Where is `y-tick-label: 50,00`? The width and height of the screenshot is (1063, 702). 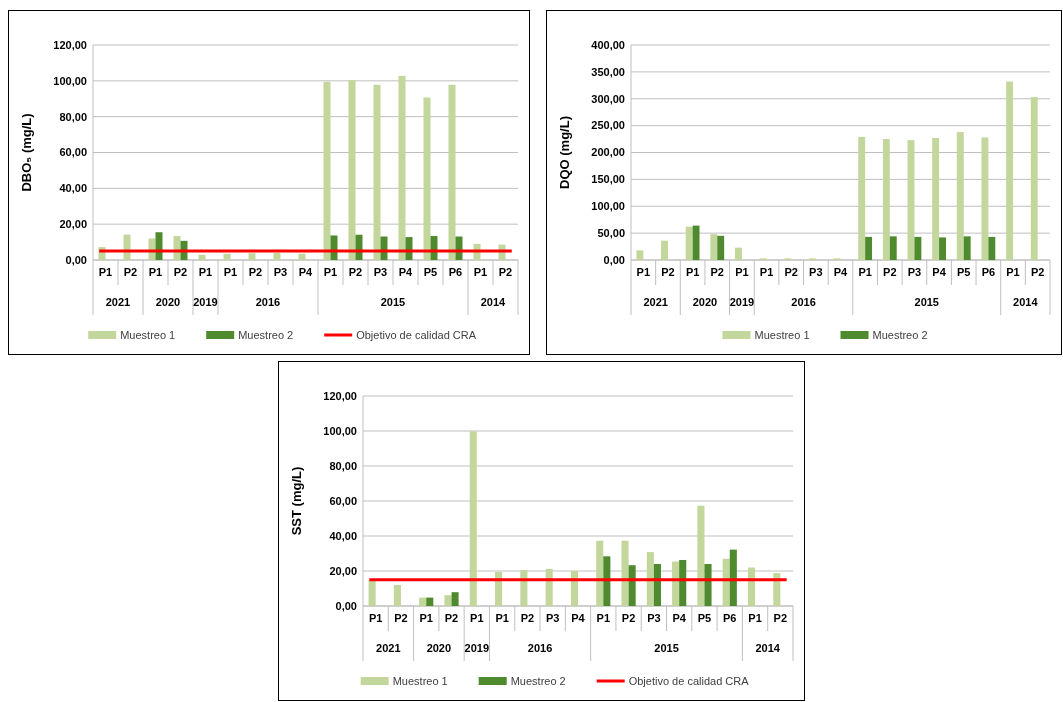
y-tick-label: 50,00 is located at coordinates (611, 232).